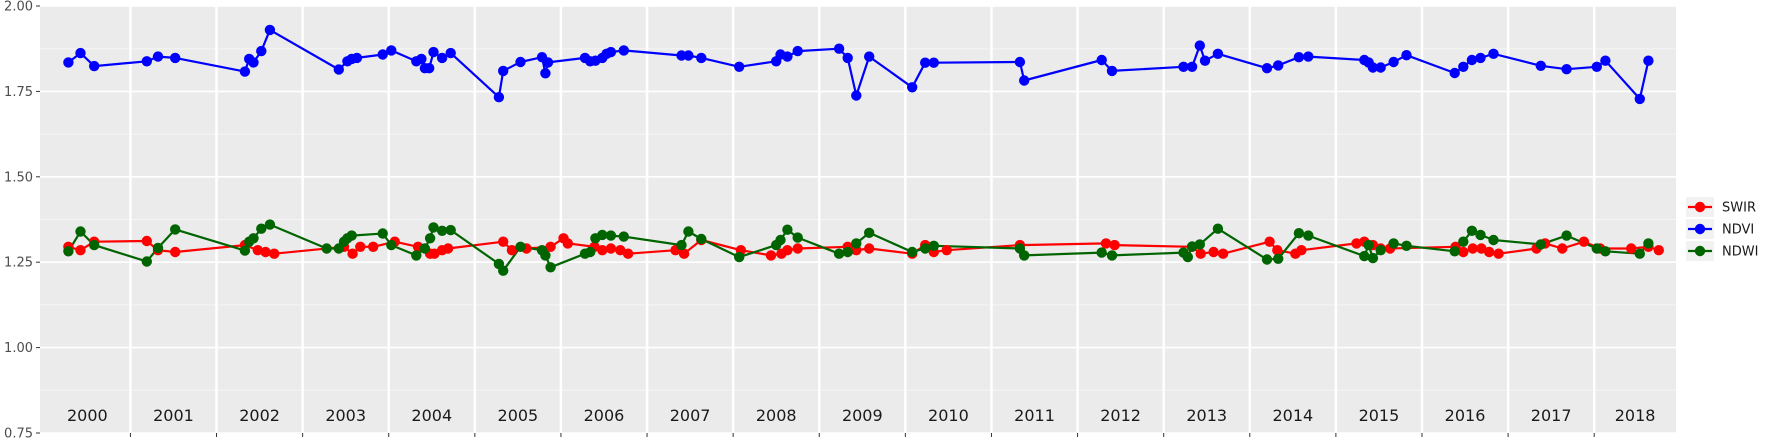  I want to click on year-label: 2018, so click(1635, 415).